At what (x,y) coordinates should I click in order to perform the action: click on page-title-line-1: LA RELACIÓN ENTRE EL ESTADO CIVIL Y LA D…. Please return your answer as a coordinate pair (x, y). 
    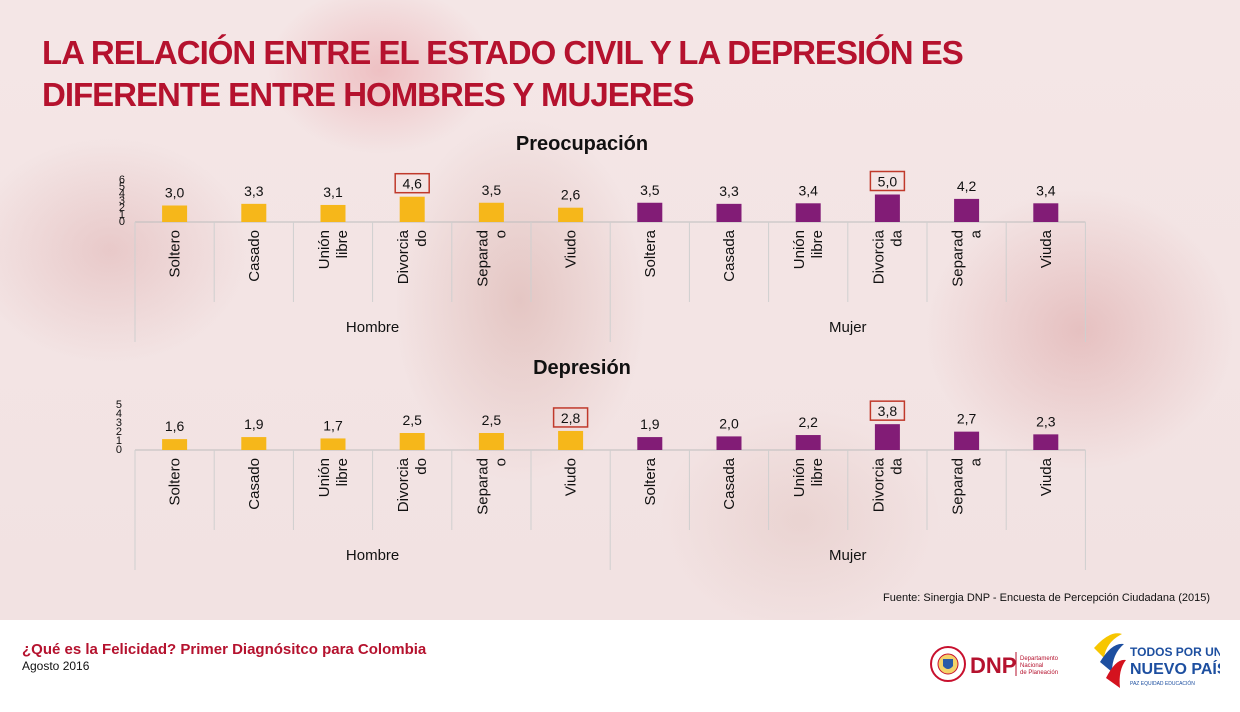
    Looking at the image, I should click on (503, 52).